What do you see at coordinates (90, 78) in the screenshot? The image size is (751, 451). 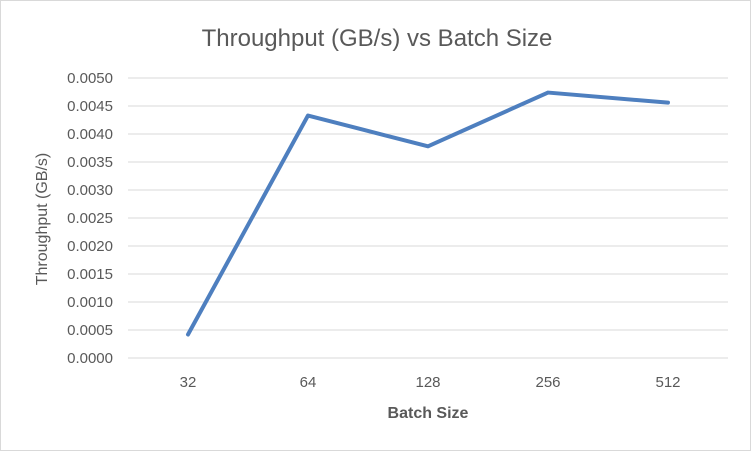 I see `y-tick-label: 0.0050` at bounding box center [90, 78].